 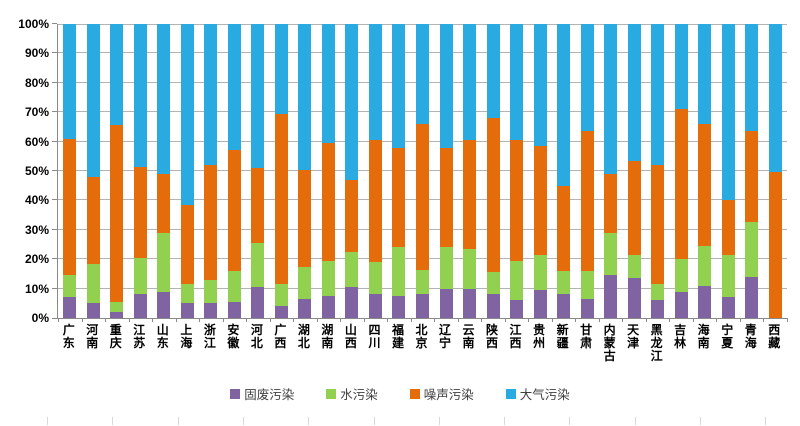 I want to click on x-axis-label-山西: 山西, so click(x=350, y=336).